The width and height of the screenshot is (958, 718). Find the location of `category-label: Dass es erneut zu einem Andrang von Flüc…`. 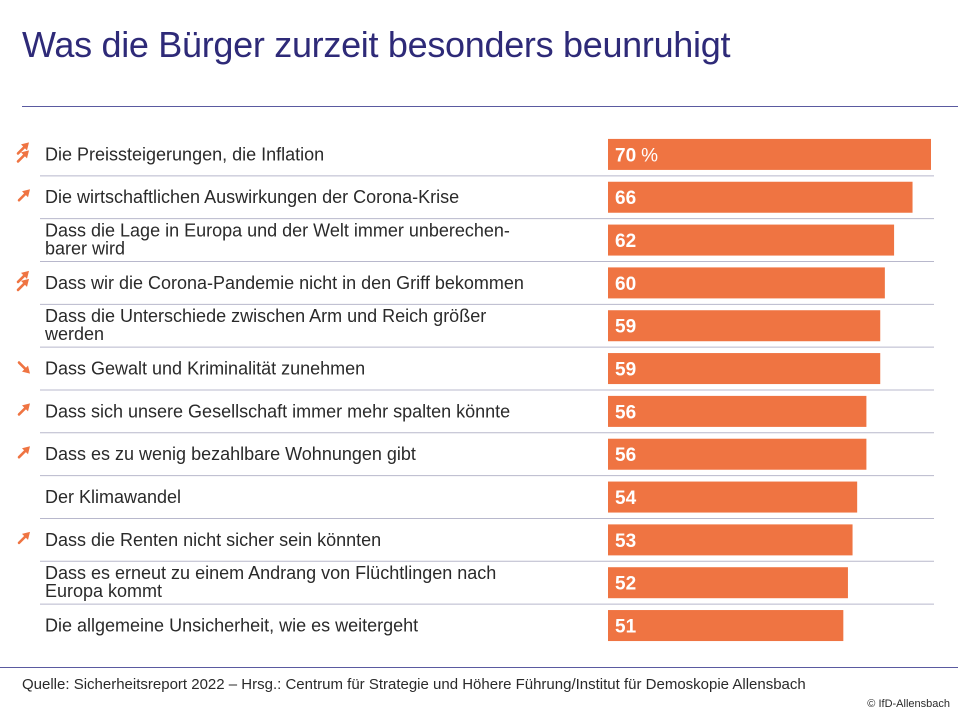

category-label: Dass es erneut zu einem Andrang von Flüc… is located at coordinates (270, 582).